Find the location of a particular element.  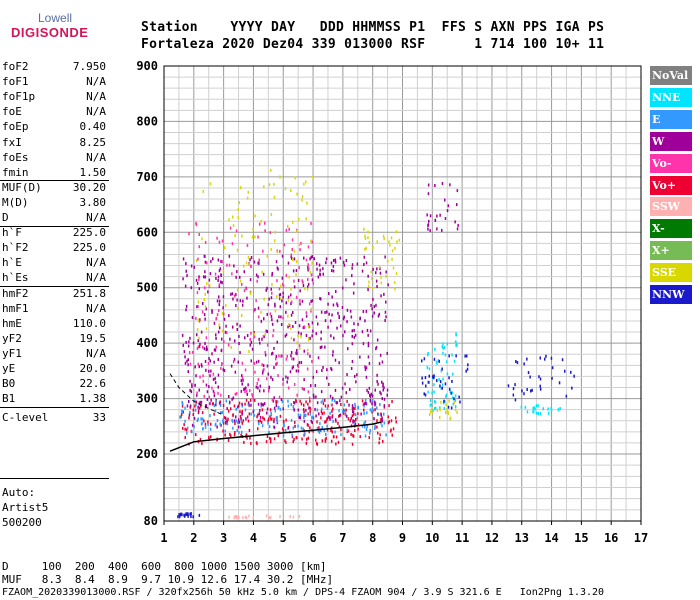

param-row: fmin 1.50 is located at coordinates (54, 173).